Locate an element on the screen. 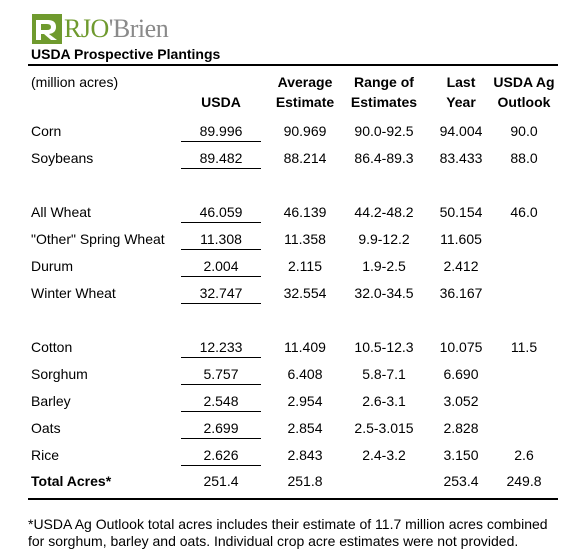 The image size is (572, 558). average-estimate-value: 90.969 is located at coordinates (305, 131).